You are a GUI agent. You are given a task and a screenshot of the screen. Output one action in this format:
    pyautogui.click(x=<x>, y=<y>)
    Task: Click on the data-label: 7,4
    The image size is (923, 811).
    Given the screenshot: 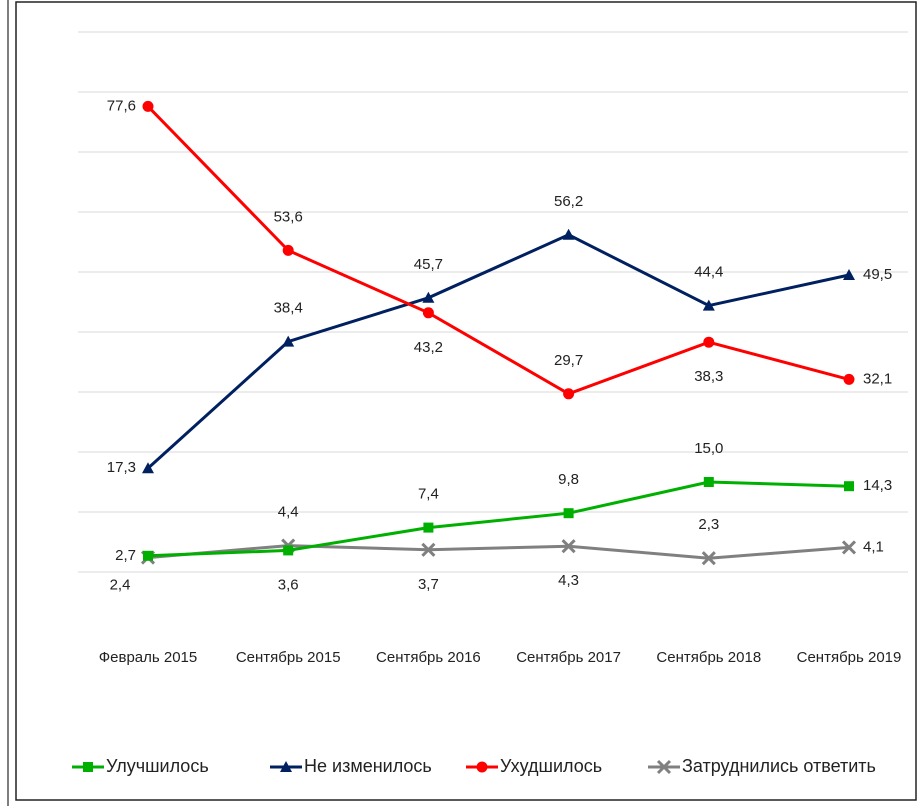 What is the action you would take?
    pyautogui.click(x=428, y=494)
    